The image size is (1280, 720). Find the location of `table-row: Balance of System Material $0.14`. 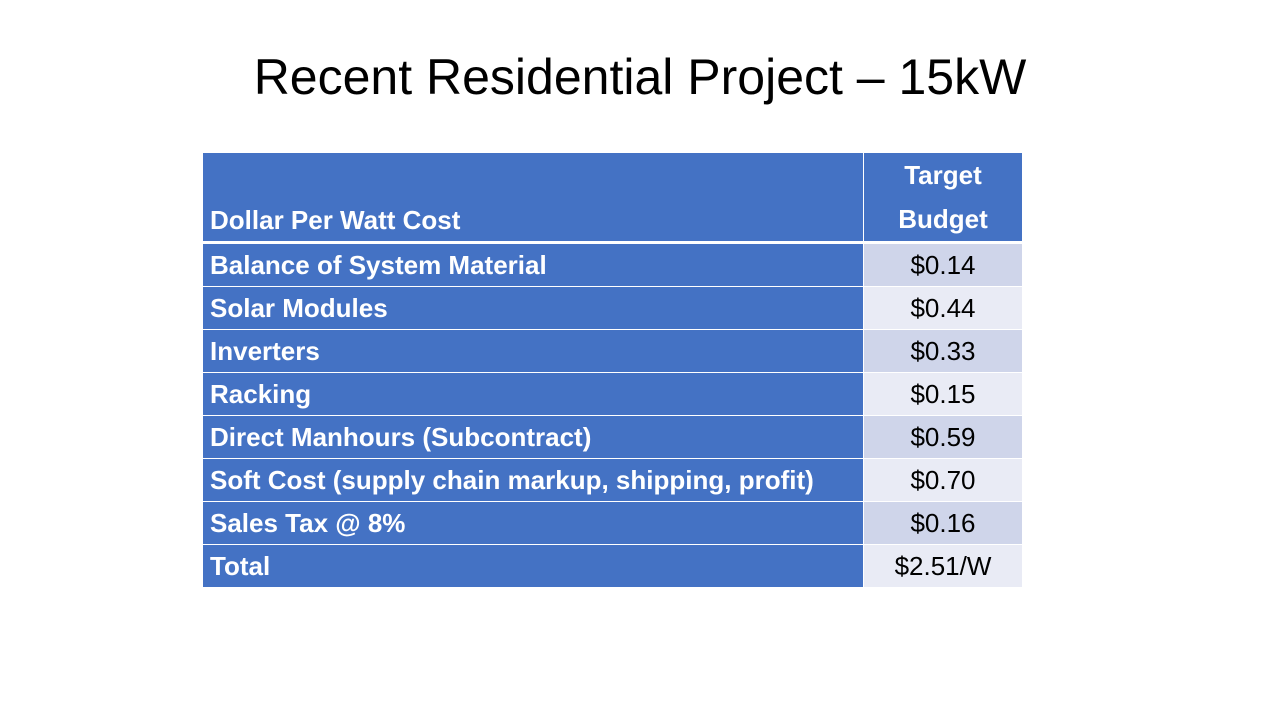

table-row: Balance of System Material $0.14 is located at coordinates (612, 264).